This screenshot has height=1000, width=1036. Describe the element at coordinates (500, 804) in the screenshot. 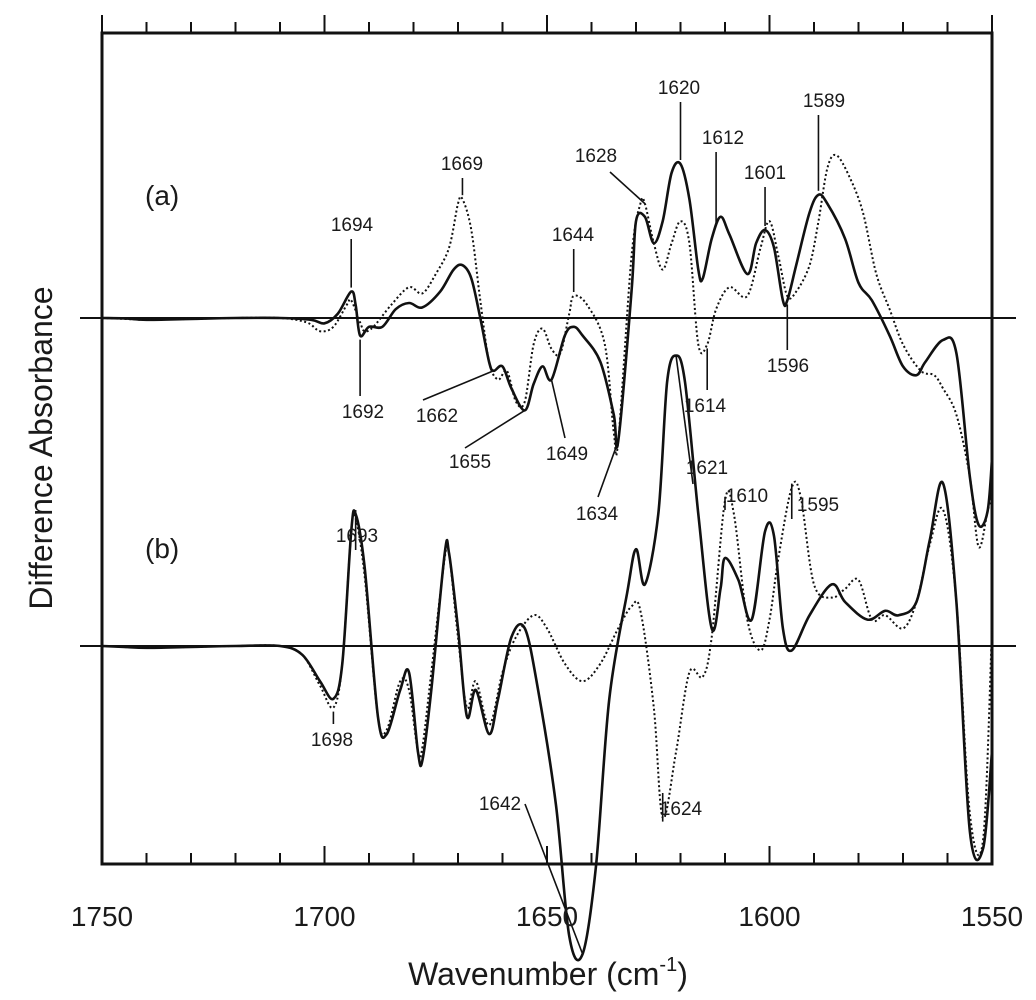

I see `annotation-label-b-1642: 1642` at that location.